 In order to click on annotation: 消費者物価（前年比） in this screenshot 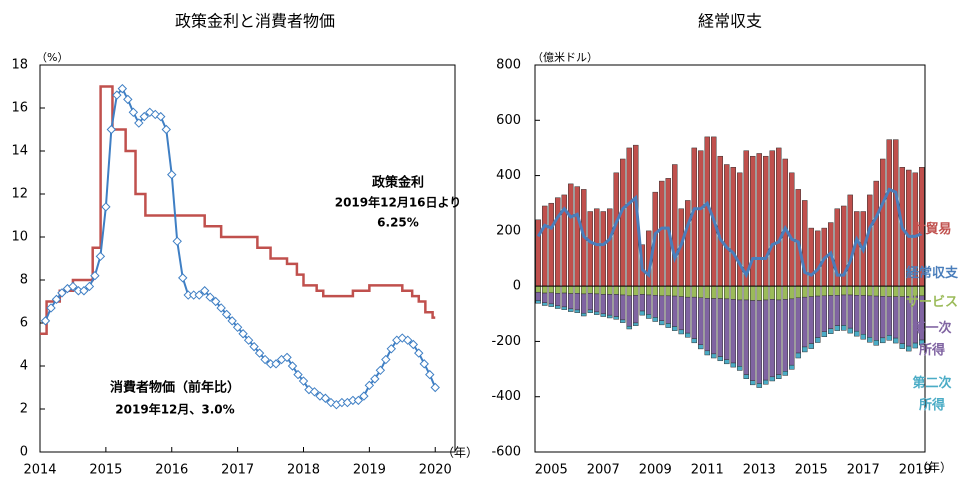, I will do `click(175, 388)`.